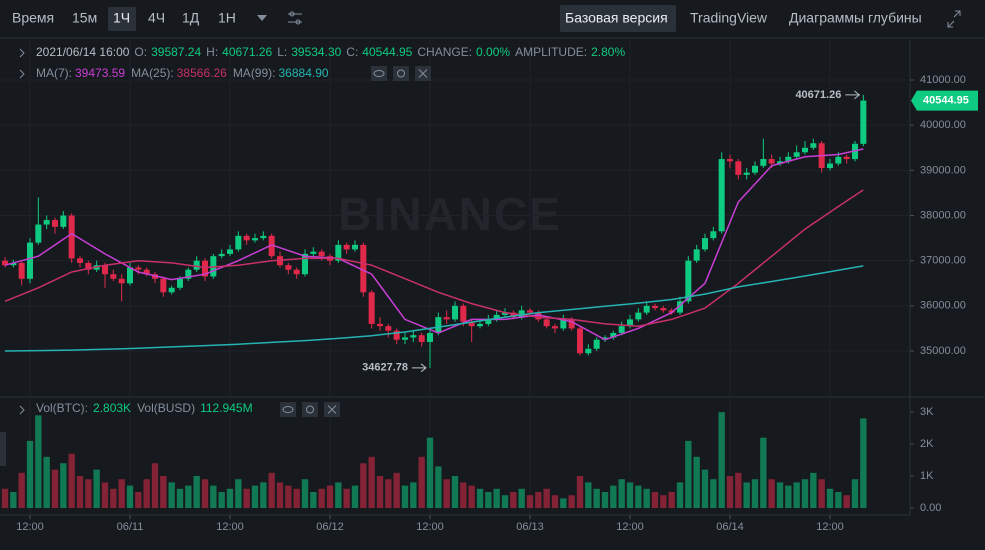  What do you see at coordinates (954, 19) in the screenshot?
I see `fullscreen-icon` at bounding box center [954, 19].